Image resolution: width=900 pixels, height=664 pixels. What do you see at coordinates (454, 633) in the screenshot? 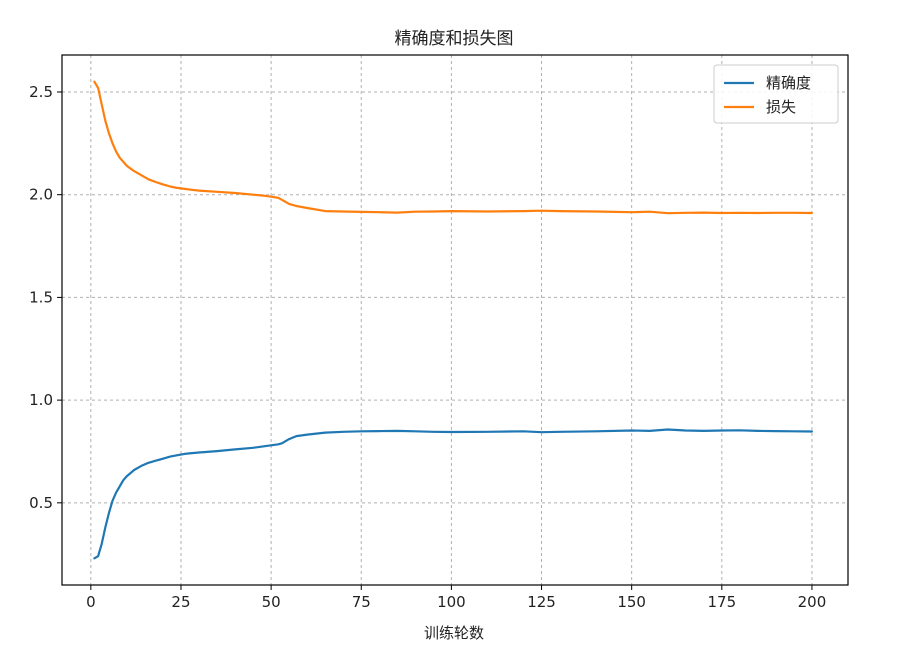
I see `x-axis-label: 训练轮数` at bounding box center [454, 633].